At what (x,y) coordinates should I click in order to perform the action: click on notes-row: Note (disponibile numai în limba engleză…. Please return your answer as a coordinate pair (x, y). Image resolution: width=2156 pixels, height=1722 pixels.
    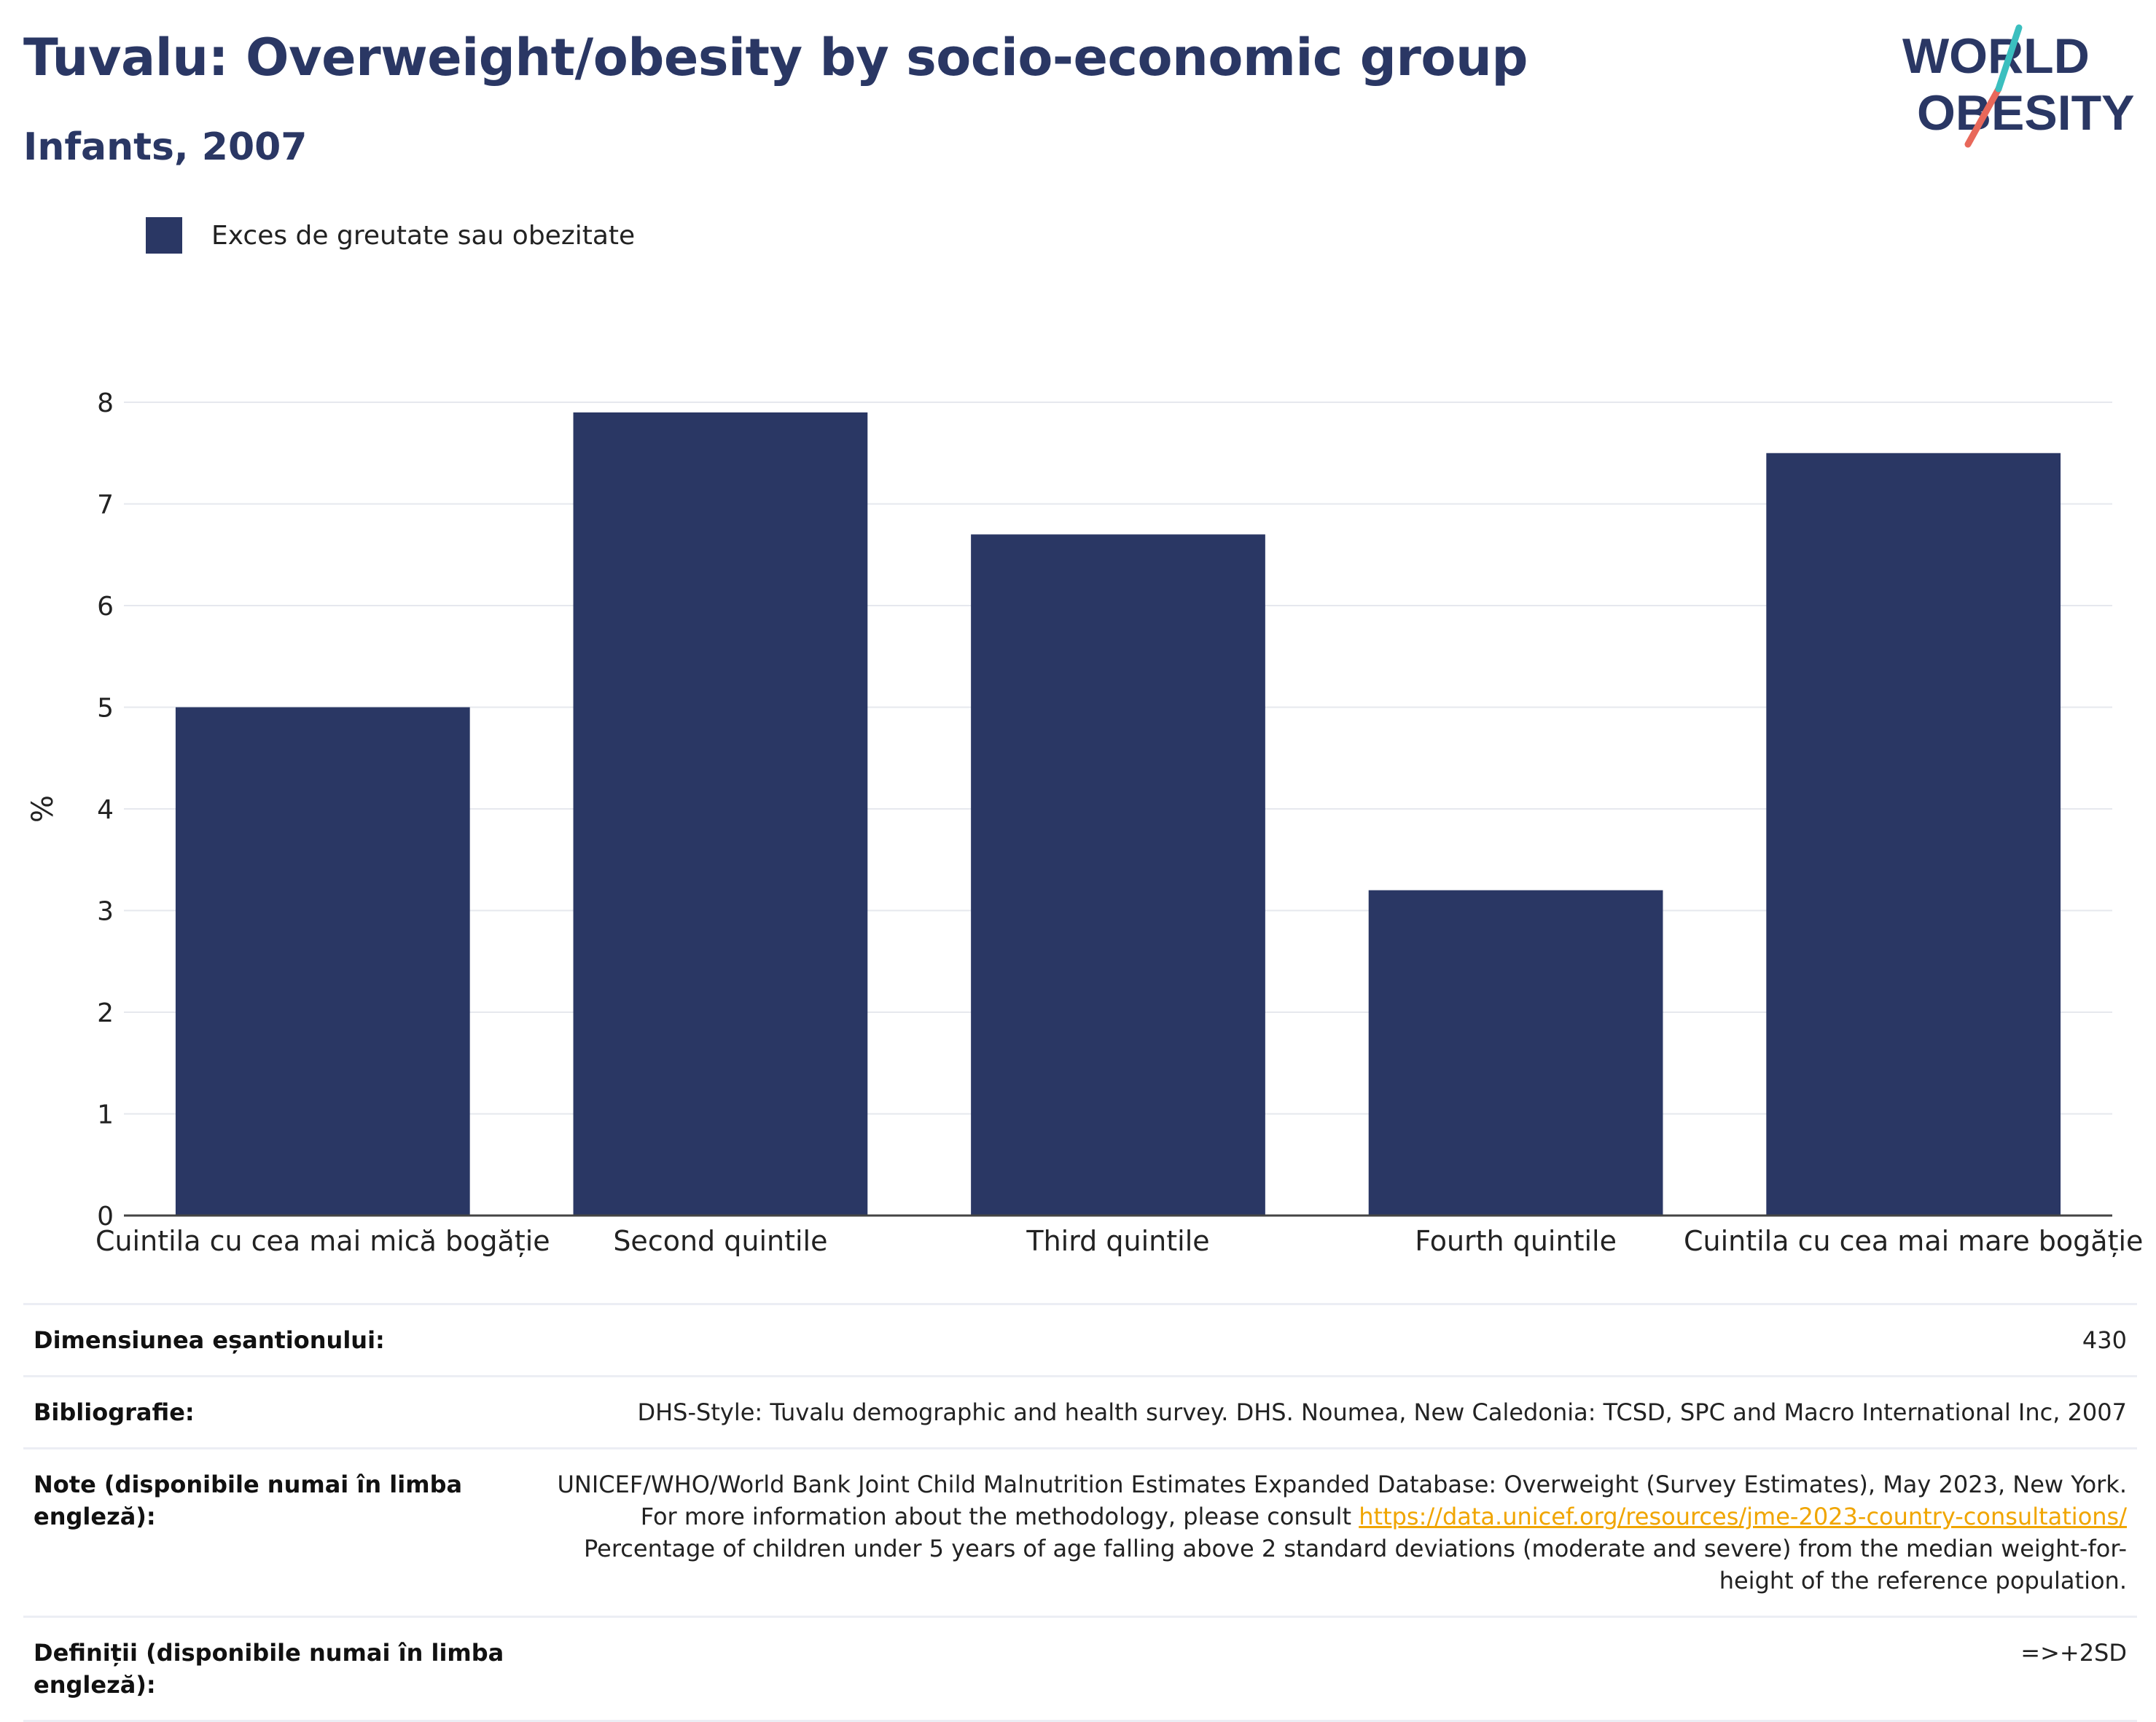
    Looking at the image, I should click on (1080, 1531).